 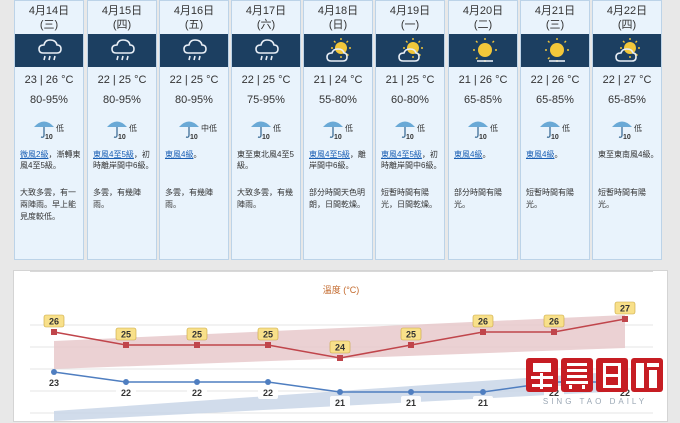 I want to click on forecast-date: 4月22日 (四), so click(x=627, y=18).